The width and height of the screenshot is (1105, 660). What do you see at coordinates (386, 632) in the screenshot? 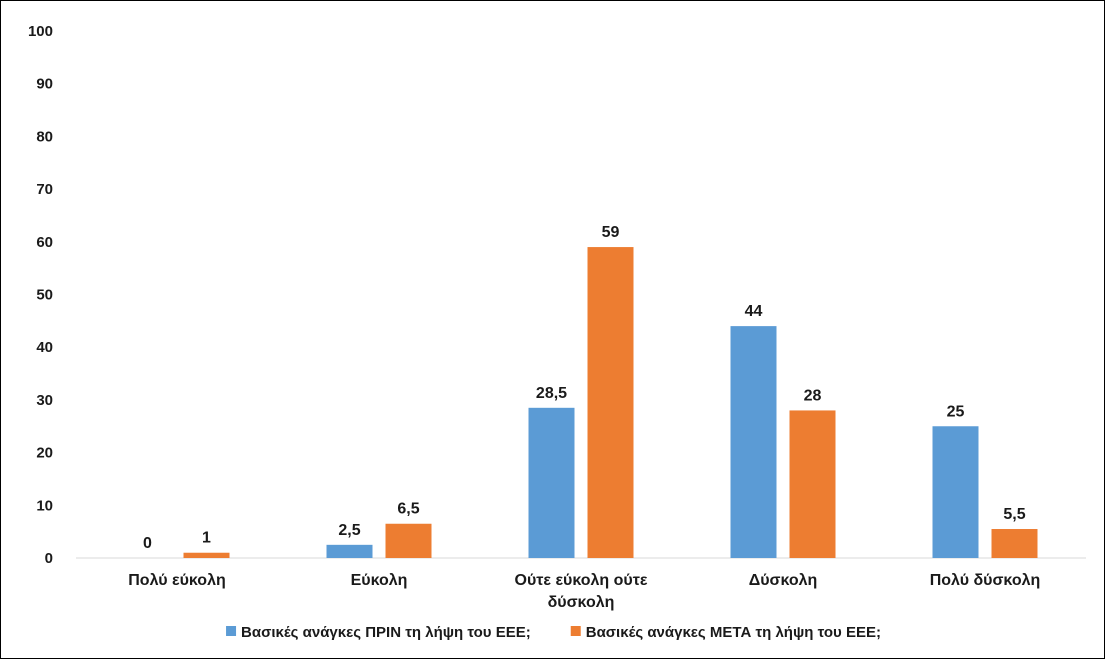
I see `legend-label: Βασικές ανάγκες ΠΡΙΝ τη λήψη του ΕΕΕ;` at bounding box center [386, 632].